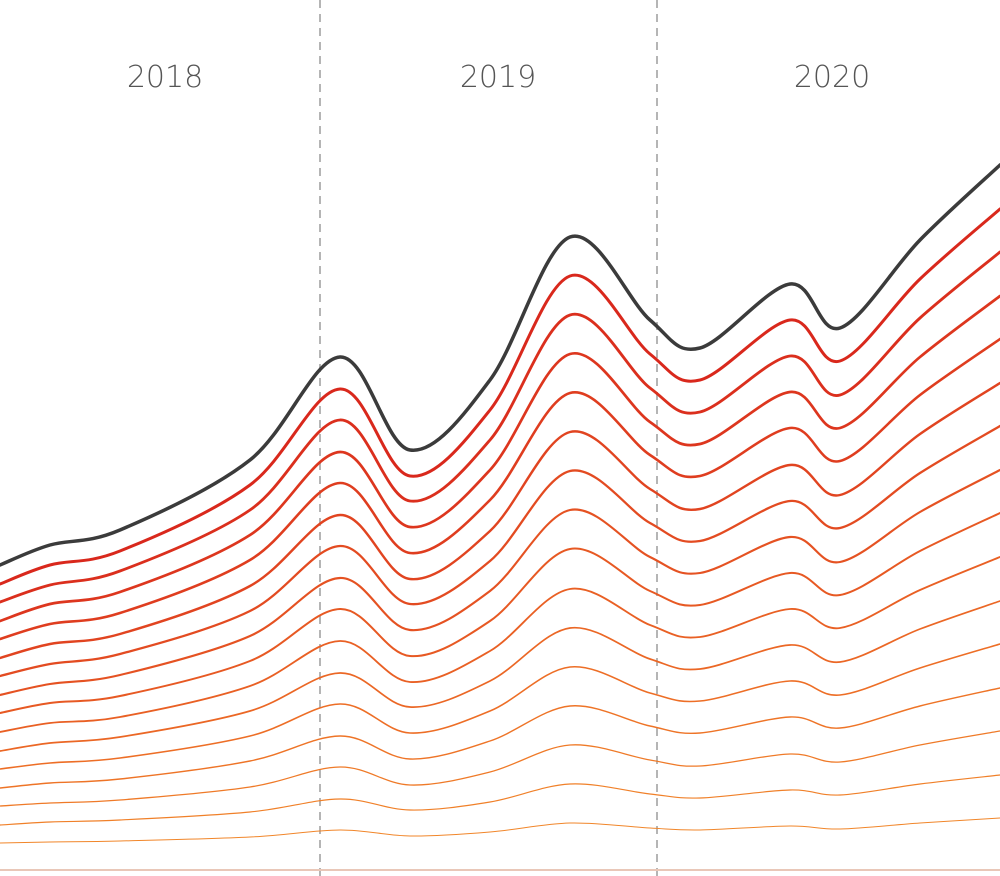 This screenshot has height=876, width=1000. Describe the element at coordinates (832, 77) in the screenshot. I see `year-label: 2020` at that location.